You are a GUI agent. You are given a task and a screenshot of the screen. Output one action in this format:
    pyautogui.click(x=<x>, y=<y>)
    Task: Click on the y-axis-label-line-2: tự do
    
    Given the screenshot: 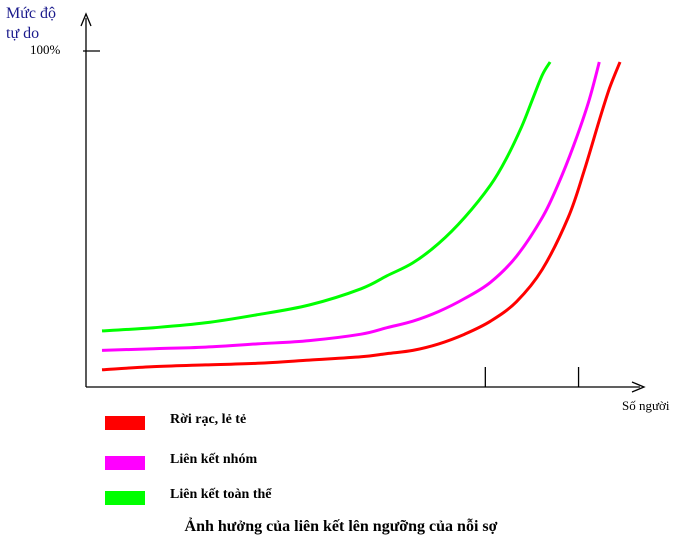 What is the action you would take?
    pyautogui.click(x=23, y=33)
    